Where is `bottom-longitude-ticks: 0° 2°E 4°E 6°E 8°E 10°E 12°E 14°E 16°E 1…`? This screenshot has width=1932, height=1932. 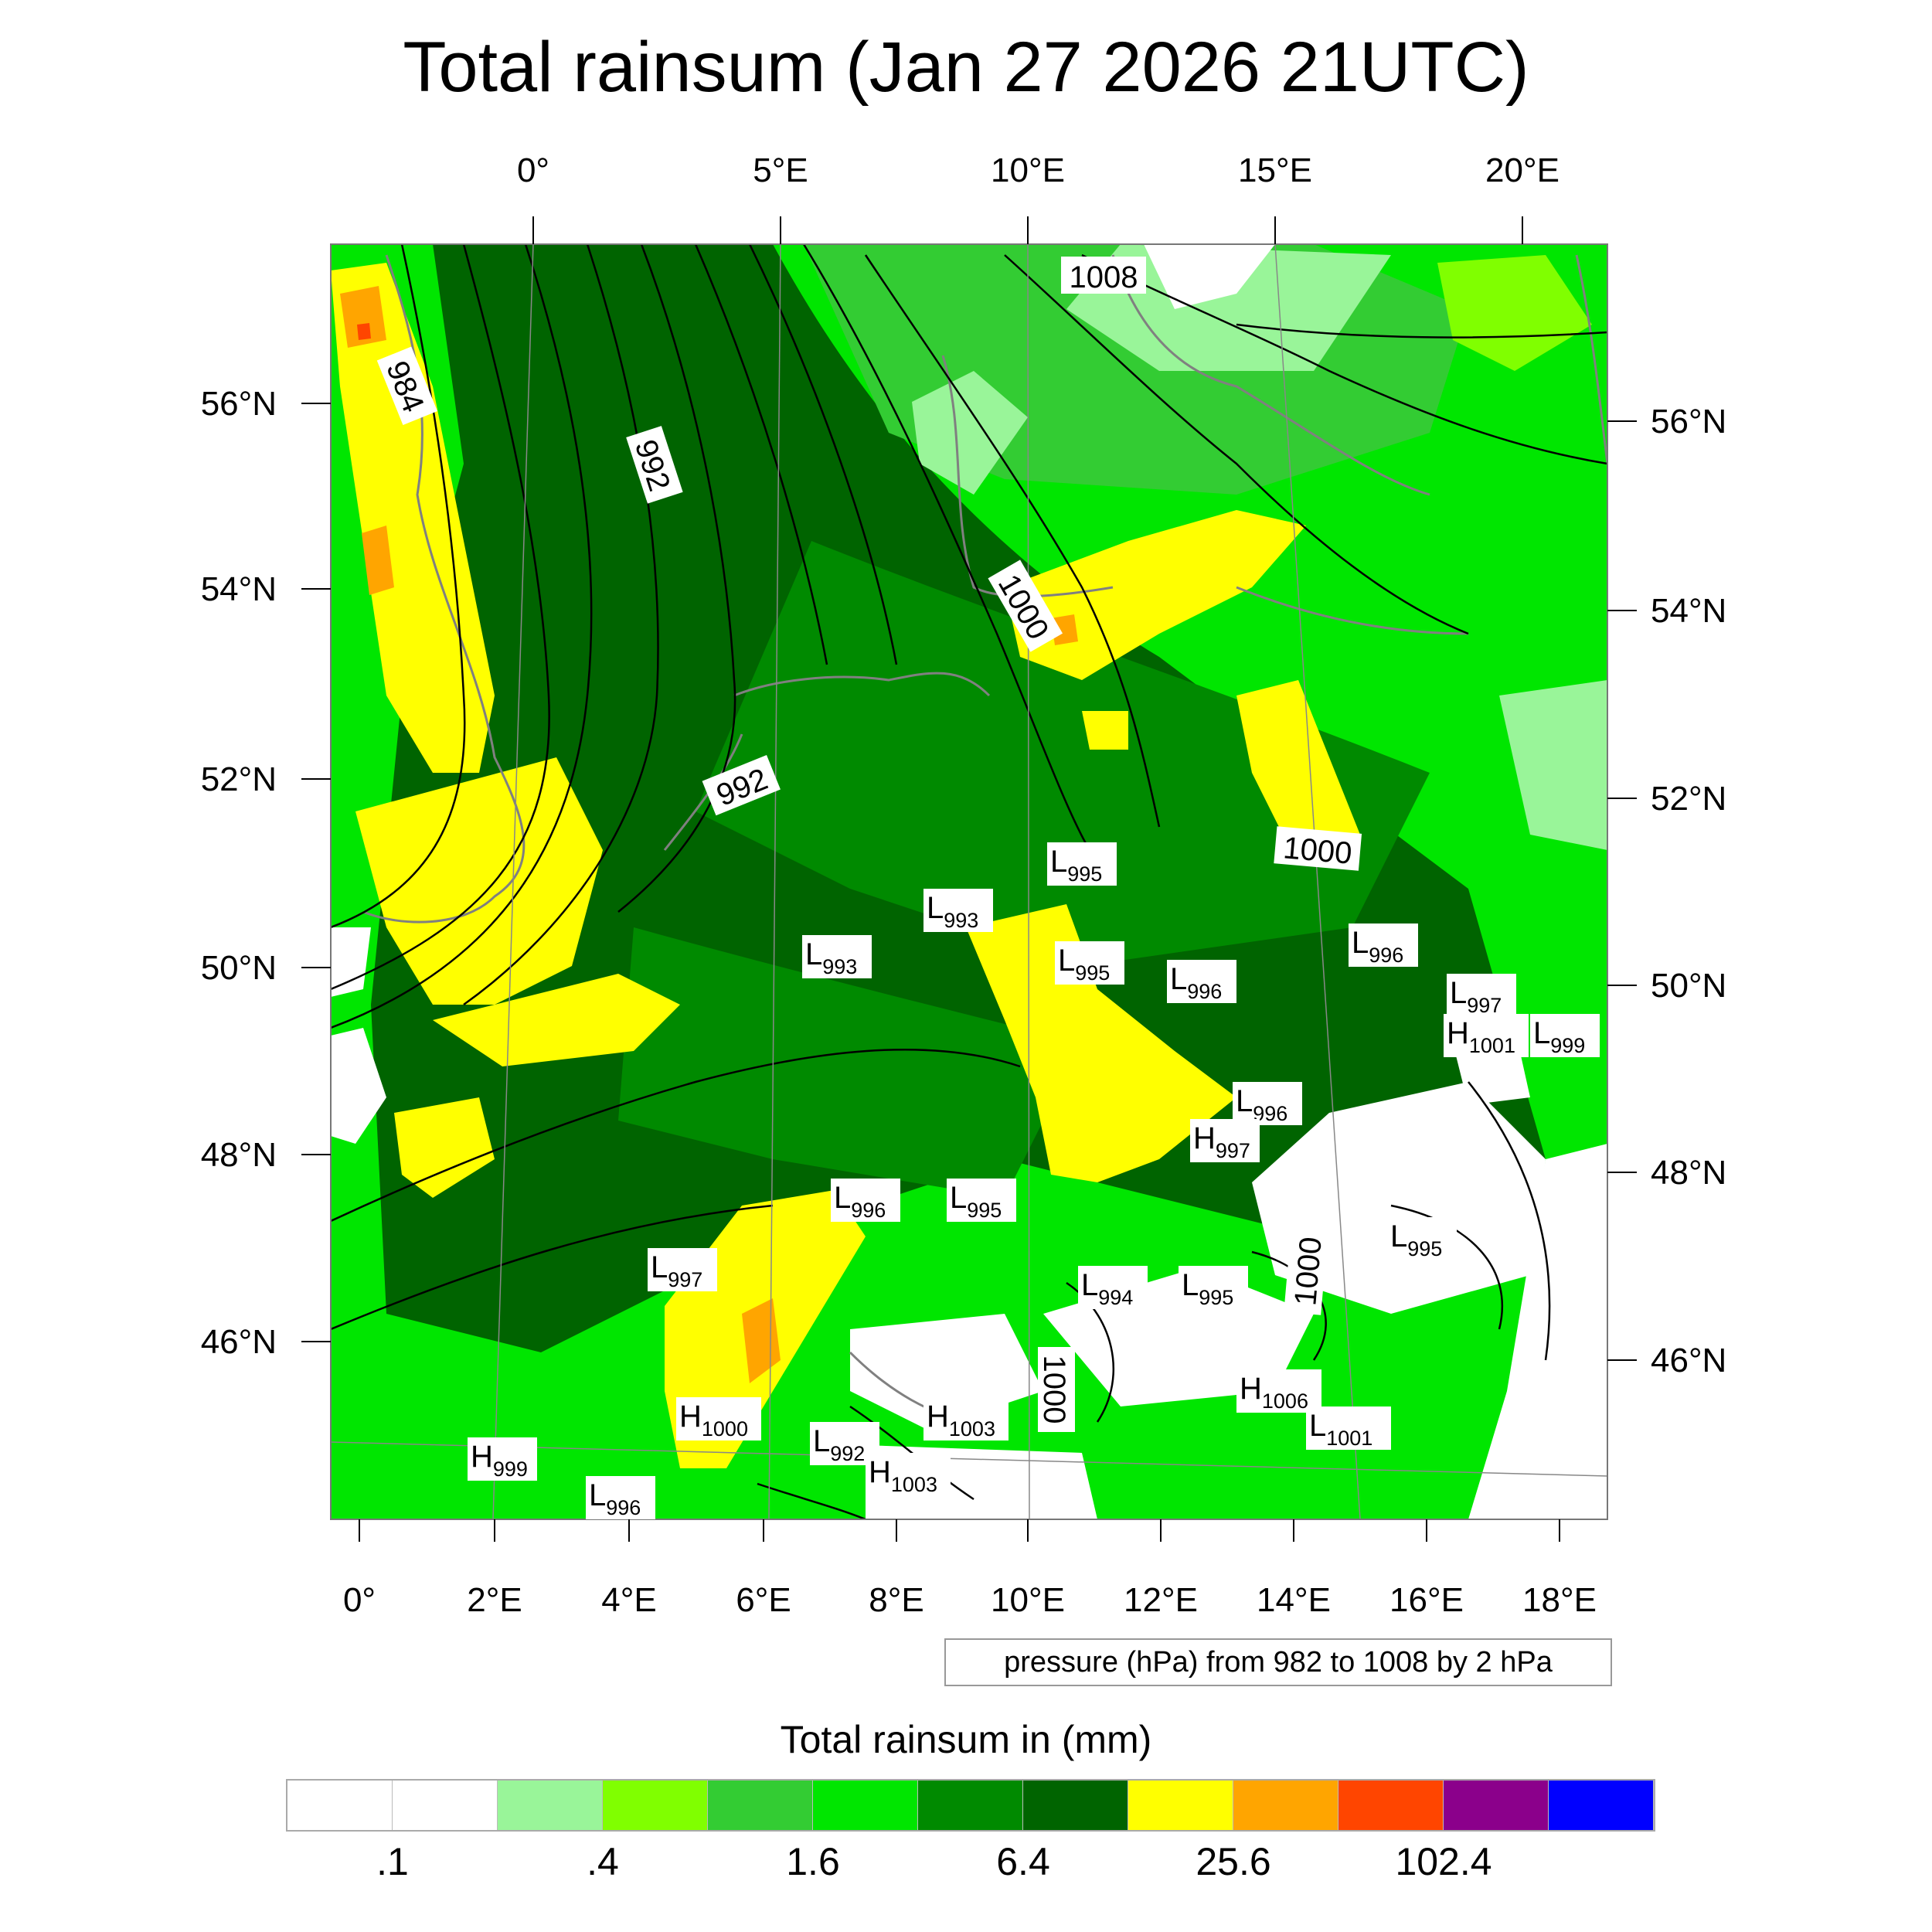 bottom-longitude-ticks: 0° 2°E 4°E 6°E 8°E 10°E 12°E 14°E 16°E 1… is located at coordinates (970, 1600).